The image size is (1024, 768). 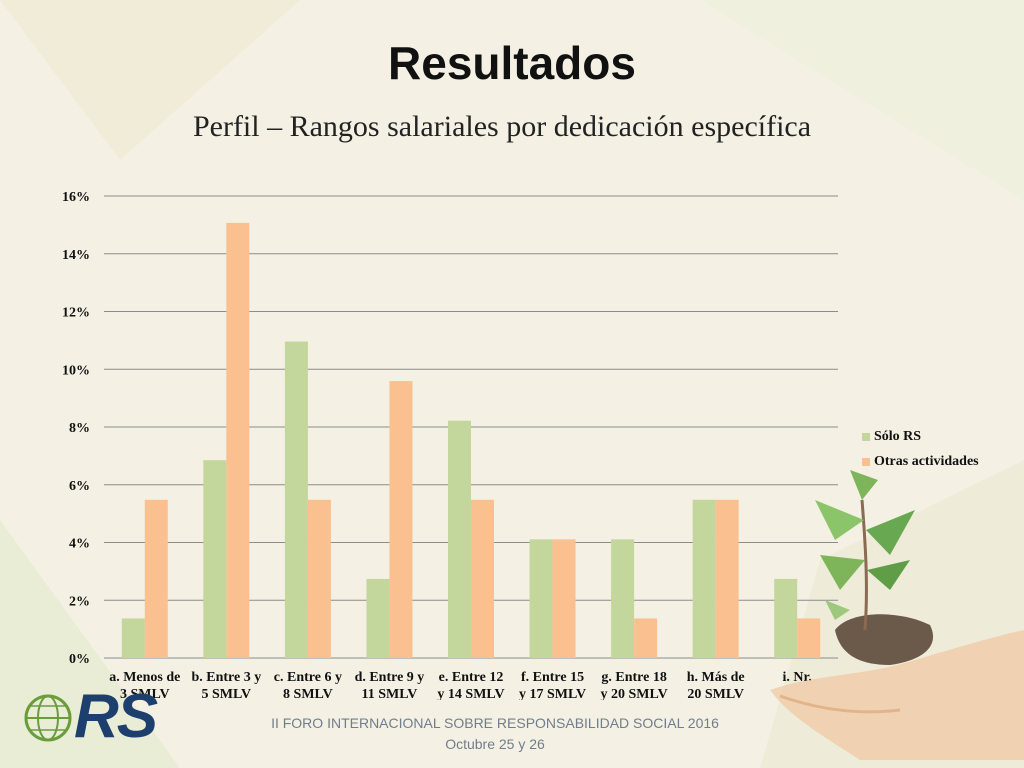 What do you see at coordinates (76, 313) in the screenshot?
I see `y-tick-label: 12%` at bounding box center [76, 313].